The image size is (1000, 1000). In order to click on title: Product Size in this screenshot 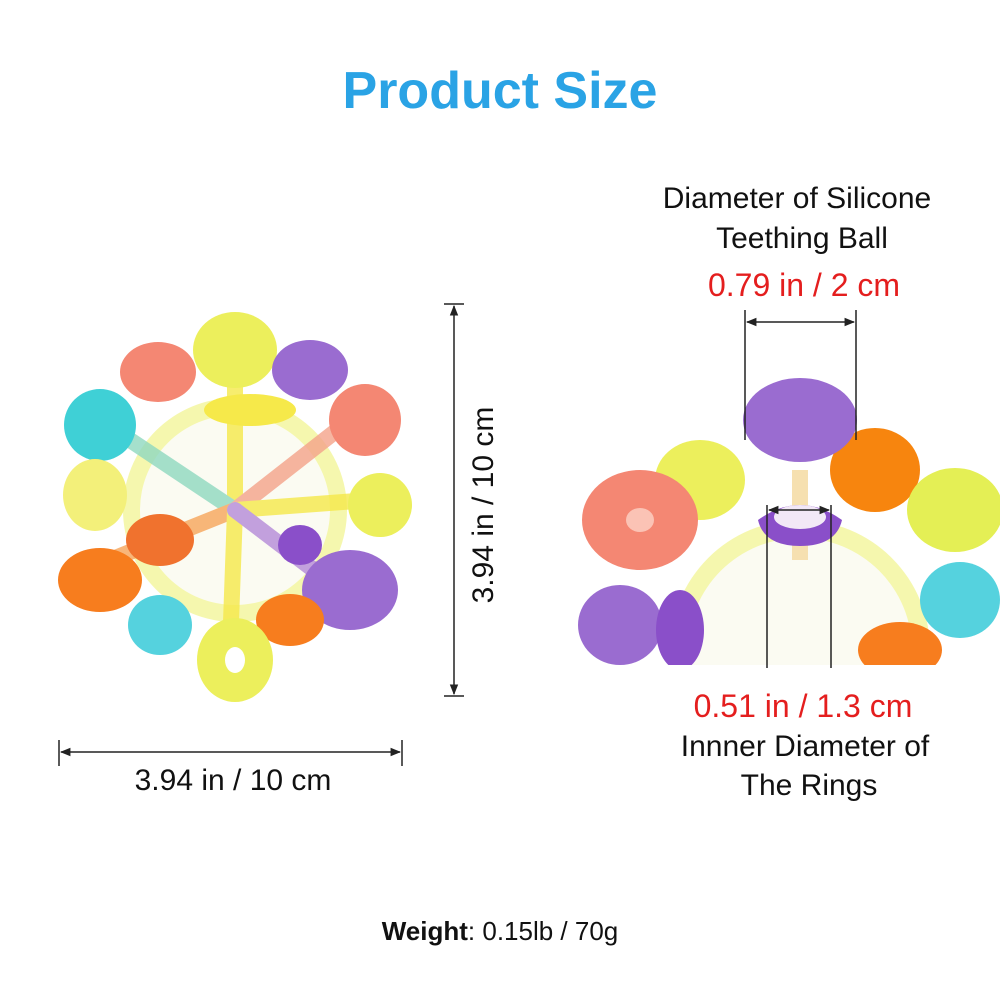, I will do `click(500, 91)`.